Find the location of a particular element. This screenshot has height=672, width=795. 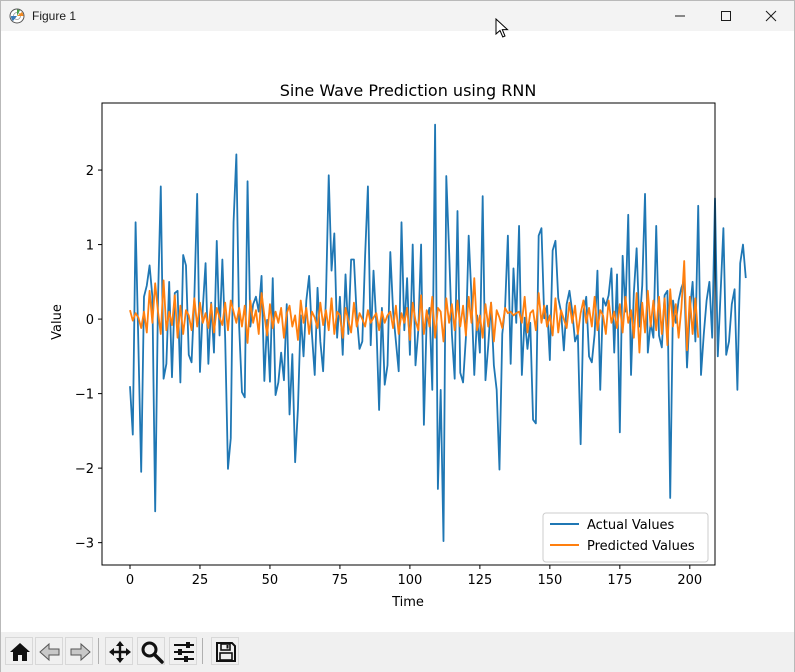

navigation-toolbar is located at coordinates (397, 652).